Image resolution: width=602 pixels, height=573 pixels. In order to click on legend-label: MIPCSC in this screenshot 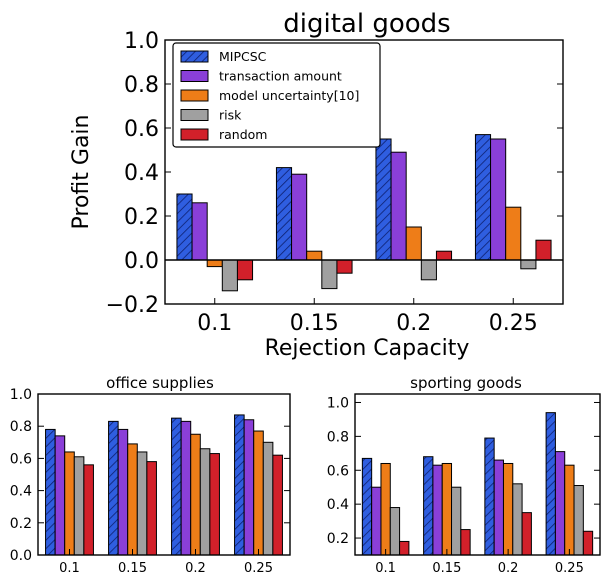, I will do `click(243, 56)`.